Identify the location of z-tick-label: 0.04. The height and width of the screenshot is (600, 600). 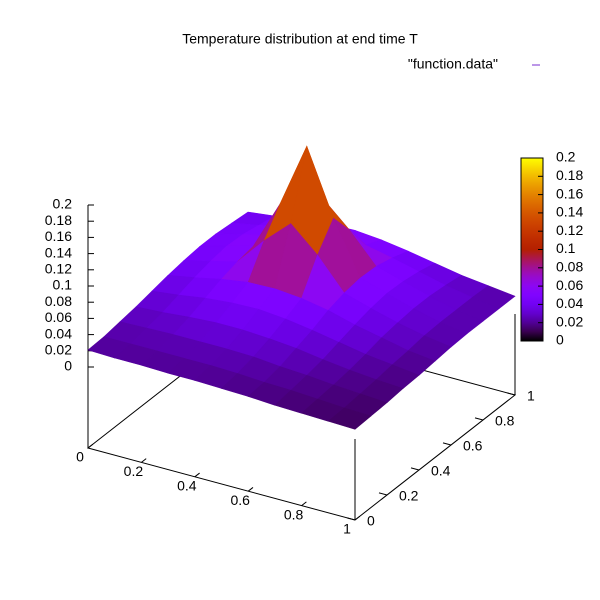
(58, 333).